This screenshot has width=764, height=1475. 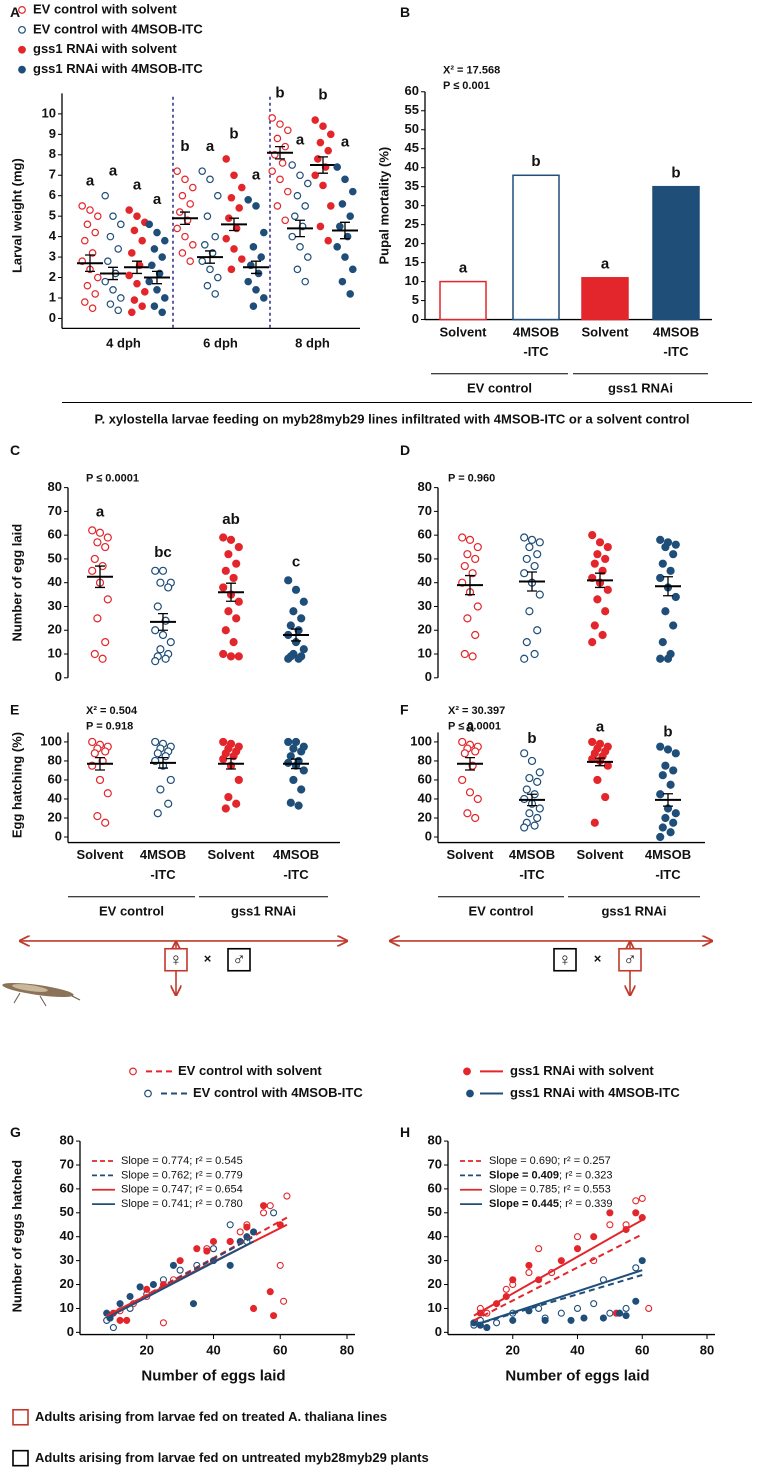 I want to click on r2-label: ; r² = 0.779, so click(x=216, y=1175).